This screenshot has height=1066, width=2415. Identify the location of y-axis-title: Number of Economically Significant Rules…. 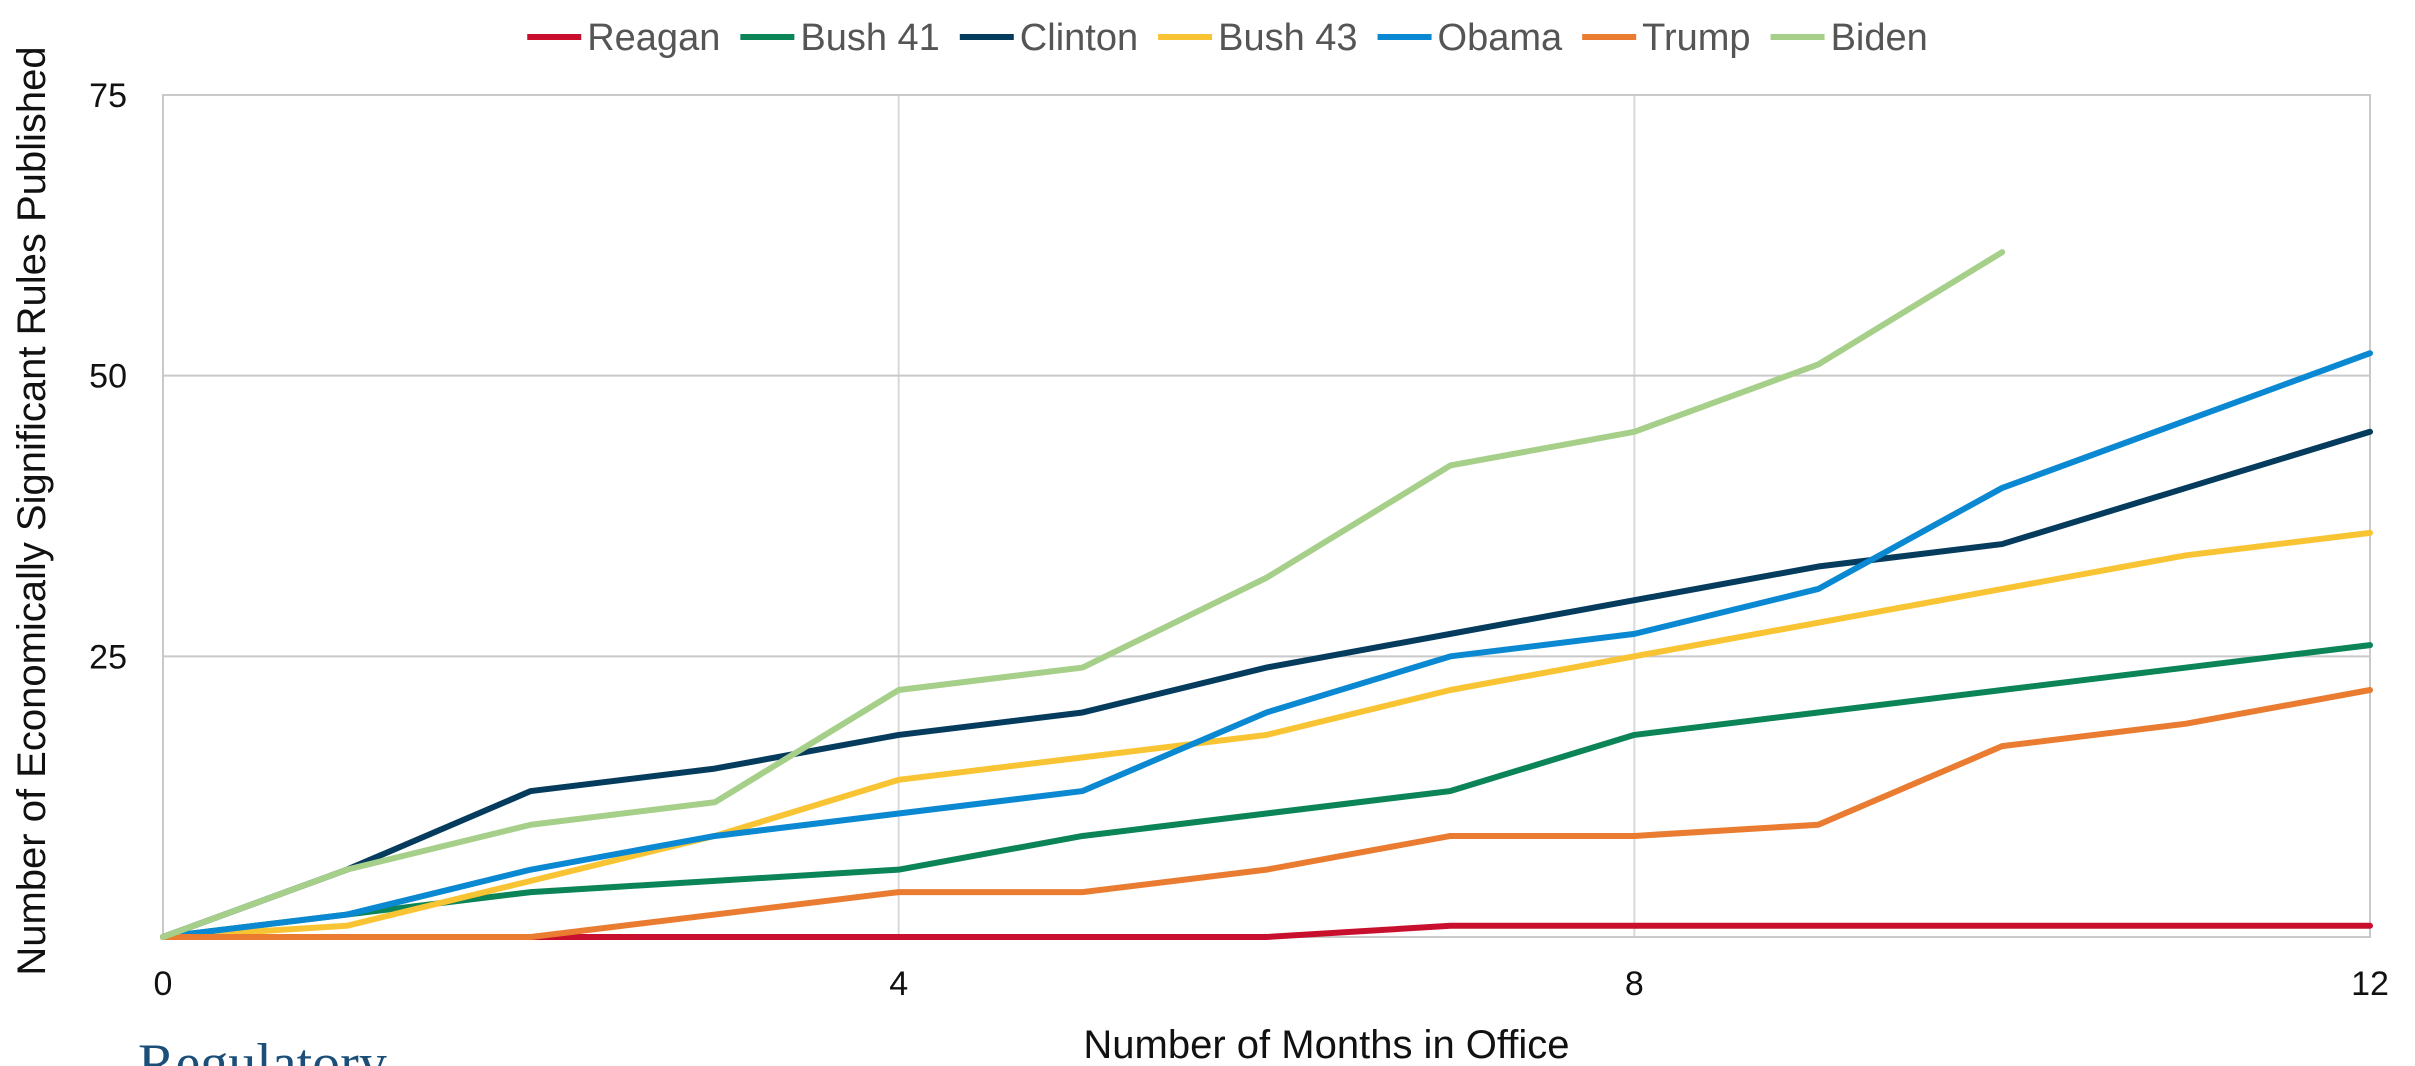
(32, 510).